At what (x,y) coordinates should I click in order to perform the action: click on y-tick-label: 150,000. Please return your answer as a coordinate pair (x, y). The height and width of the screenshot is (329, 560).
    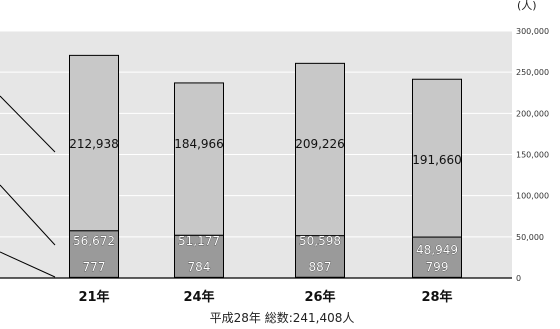
    Looking at the image, I should click on (532, 155).